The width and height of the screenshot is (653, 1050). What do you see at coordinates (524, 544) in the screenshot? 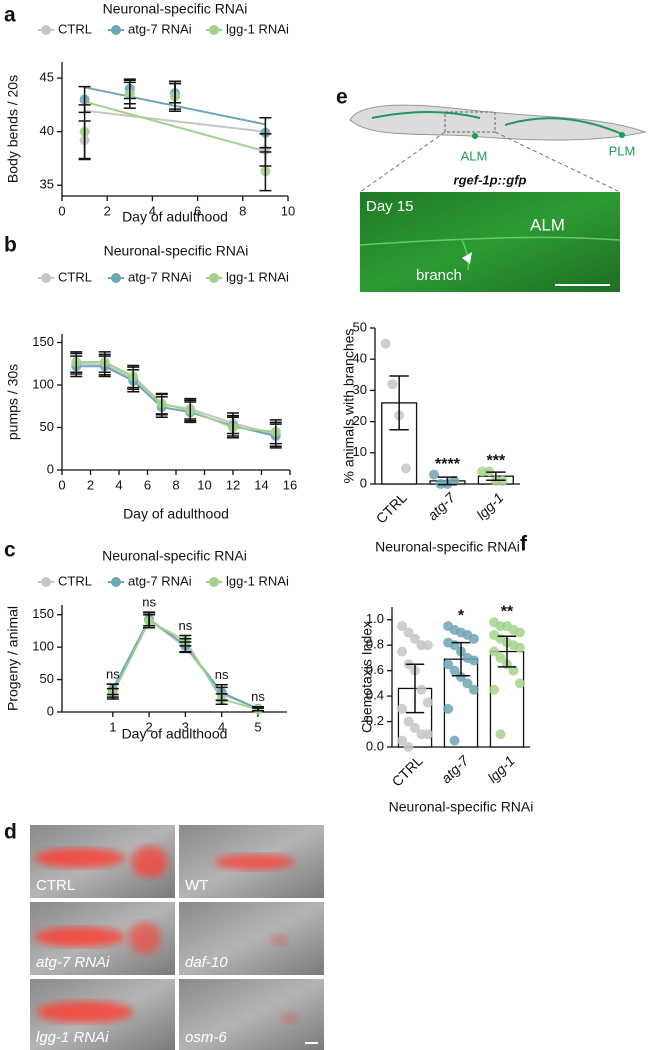
I see `panel-letter: f` at bounding box center [524, 544].